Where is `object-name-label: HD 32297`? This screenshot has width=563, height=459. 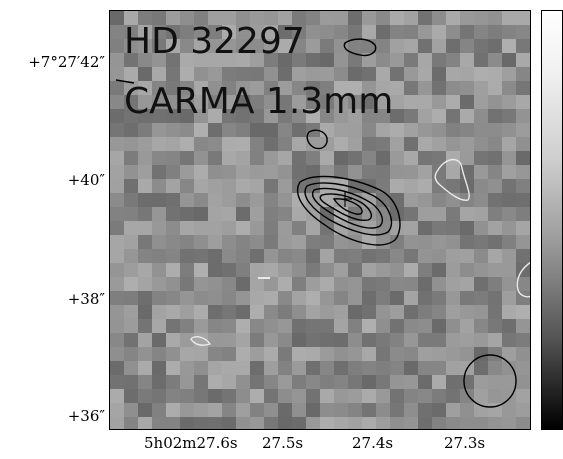
object-name-label: HD 32297 is located at coordinates (214, 41).